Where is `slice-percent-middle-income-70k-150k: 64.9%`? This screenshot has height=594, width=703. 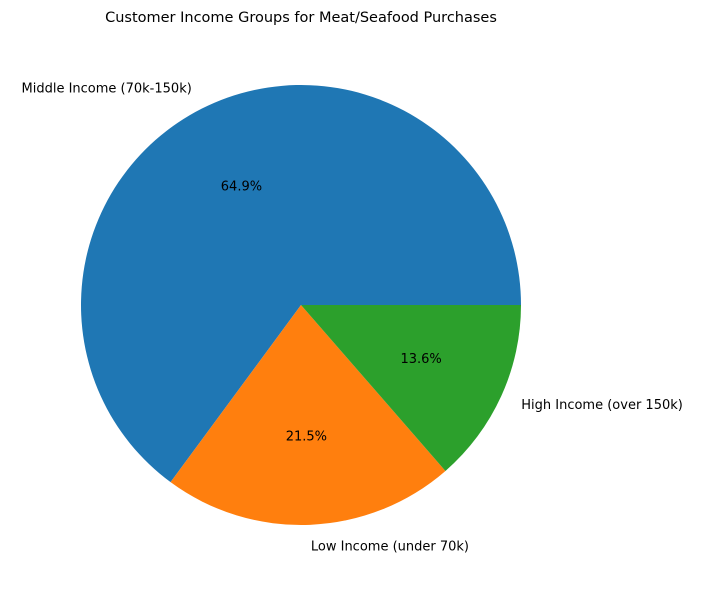 slice-percent-middle-income-70k-150k: 64.9% is located at coordinates (241, 187).